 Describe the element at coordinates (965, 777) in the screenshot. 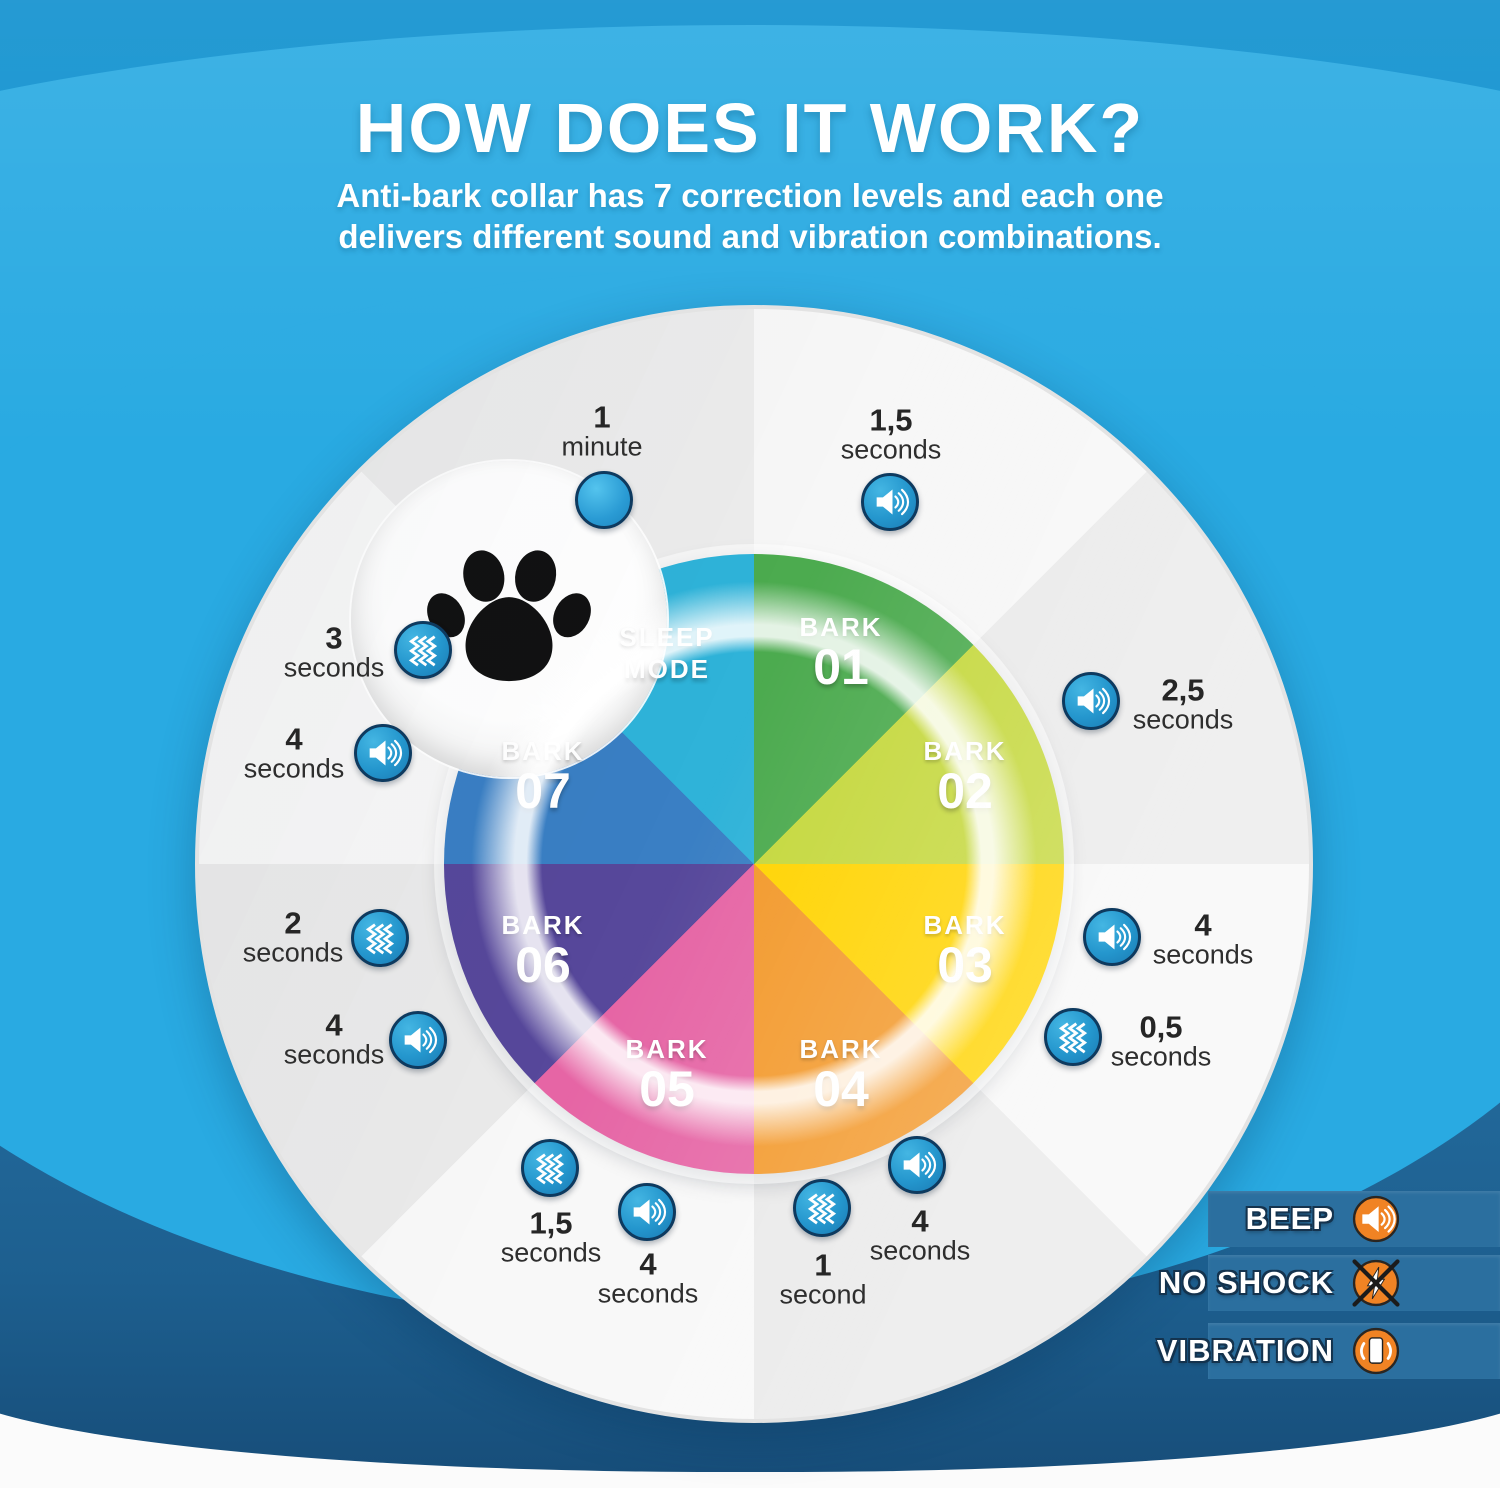

I see `segment-label-bark-02: BARK 02` at that location.